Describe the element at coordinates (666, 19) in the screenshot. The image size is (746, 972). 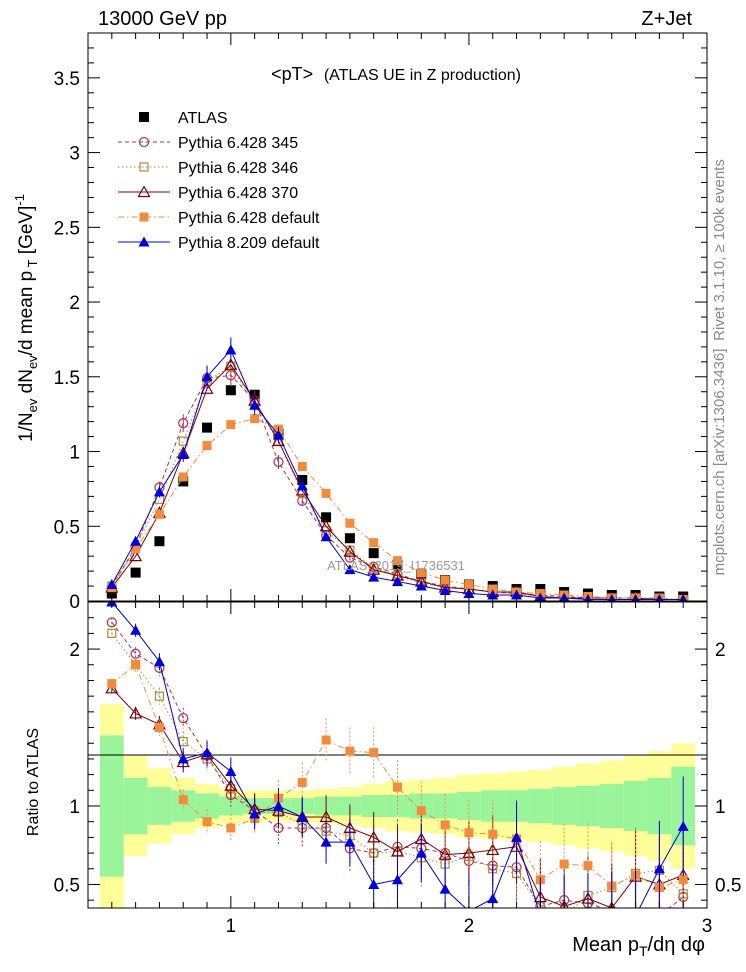
I see `header-right: Z+Jet` at that location.